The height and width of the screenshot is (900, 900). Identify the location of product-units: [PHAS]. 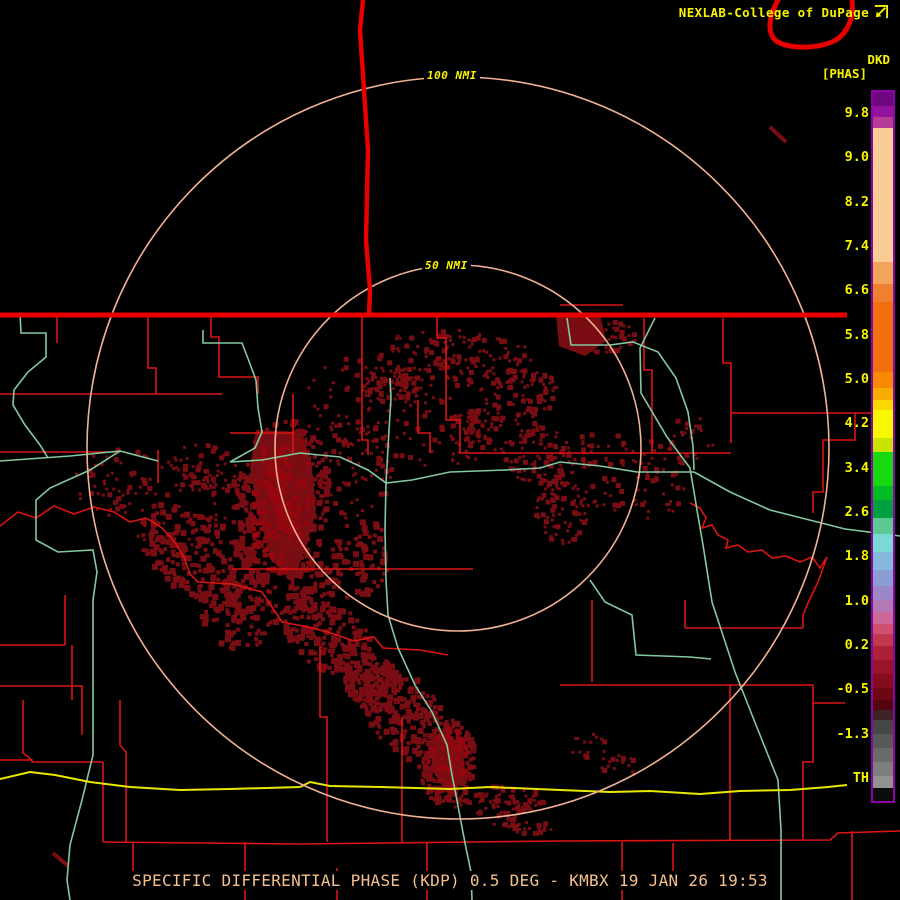
(844, 73).